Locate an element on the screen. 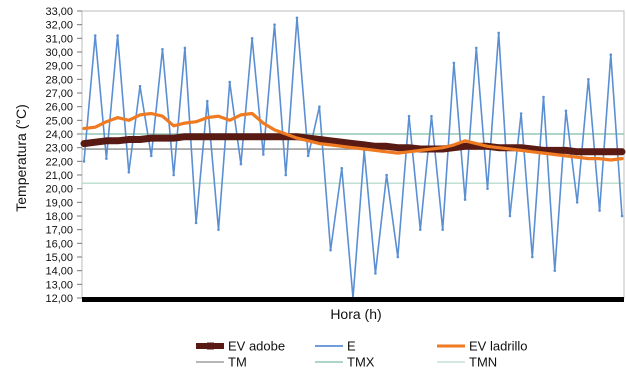 Image resolution: width=626 pixels, height=372 pixels. legend-marker-ev-adobe is located at coordinates (210, 346).